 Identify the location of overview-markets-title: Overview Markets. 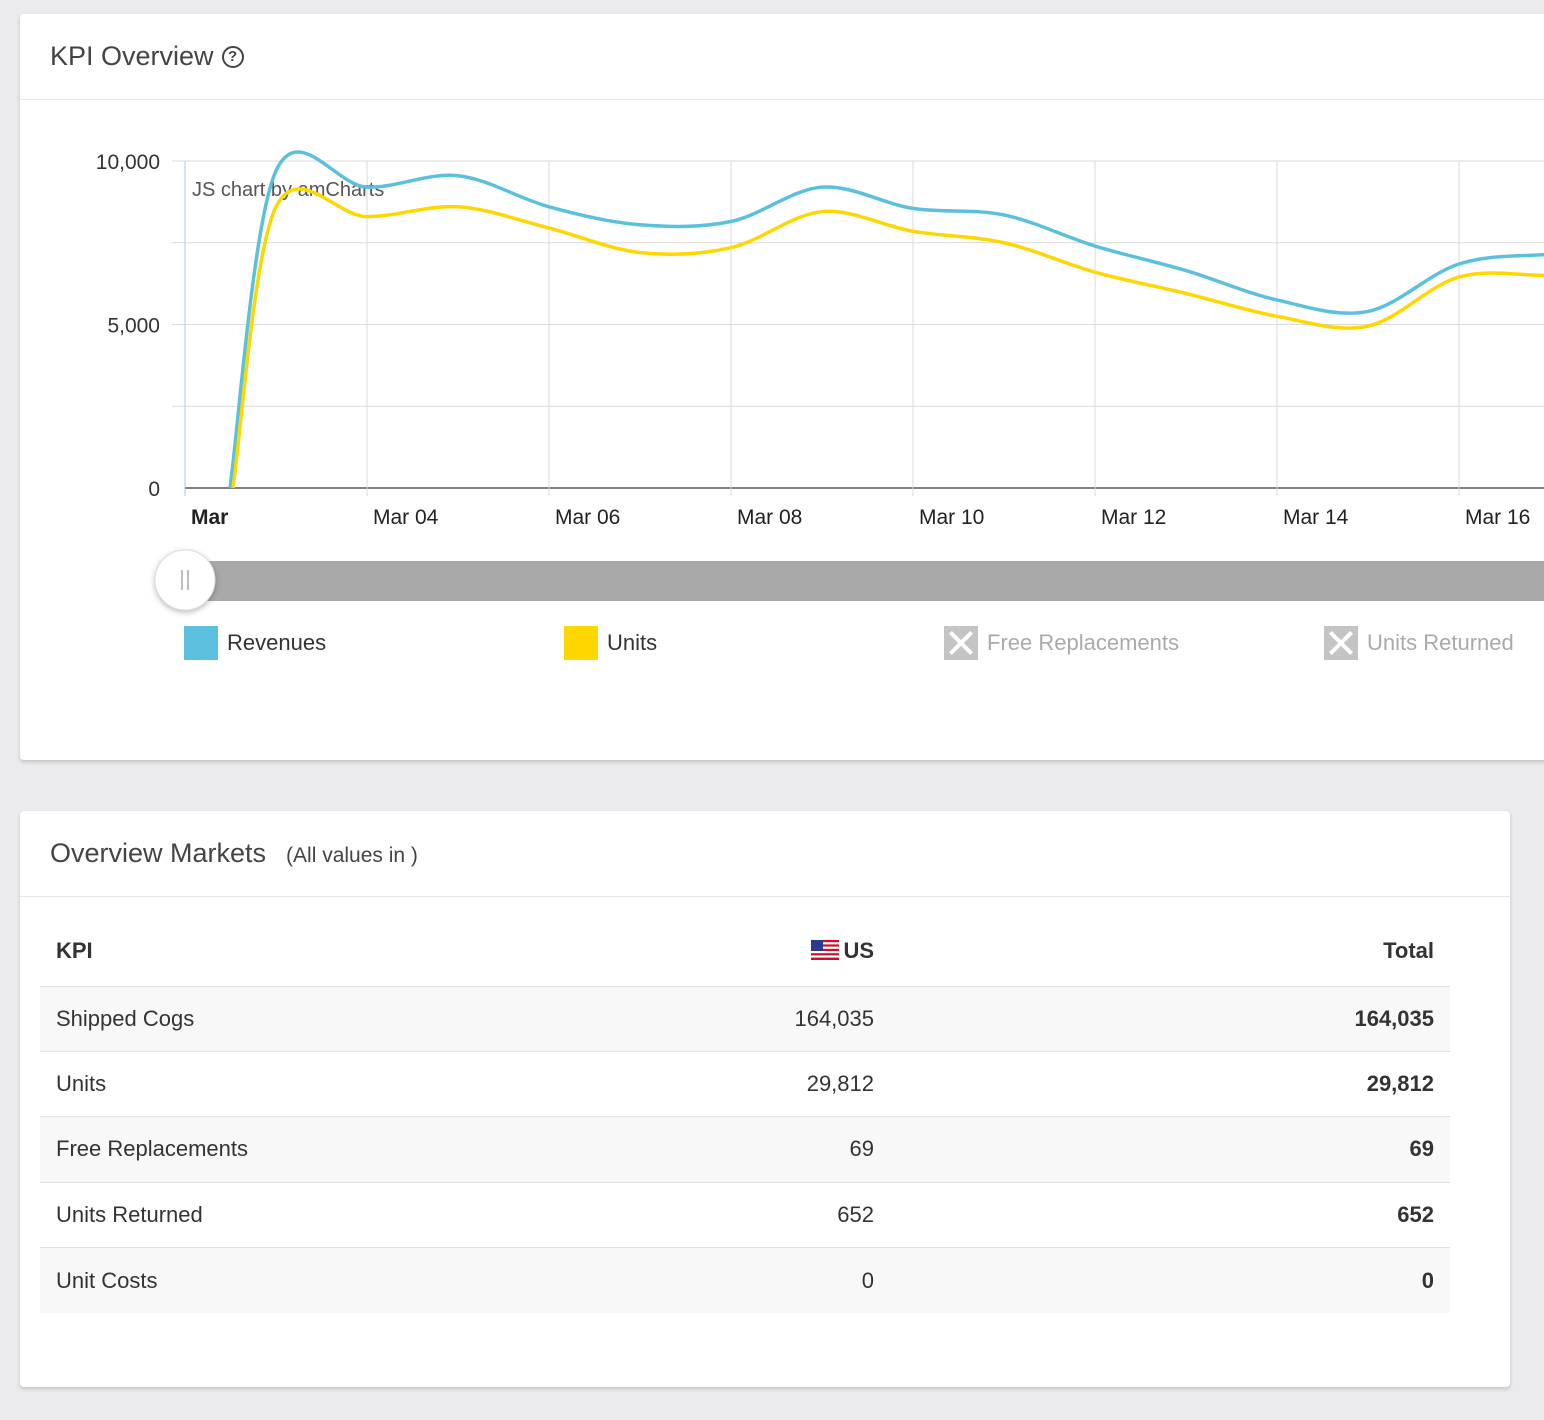
(158, 853).